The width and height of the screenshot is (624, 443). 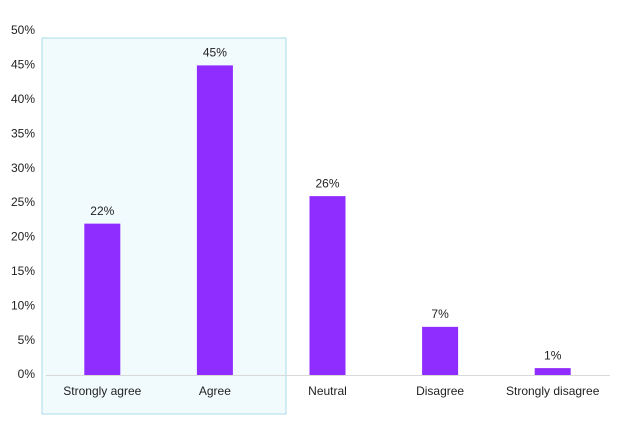 What do you see at coordinates (440, 314) in the screenshot?
I see `value-label: 7%` at bounding box center [440, 314].